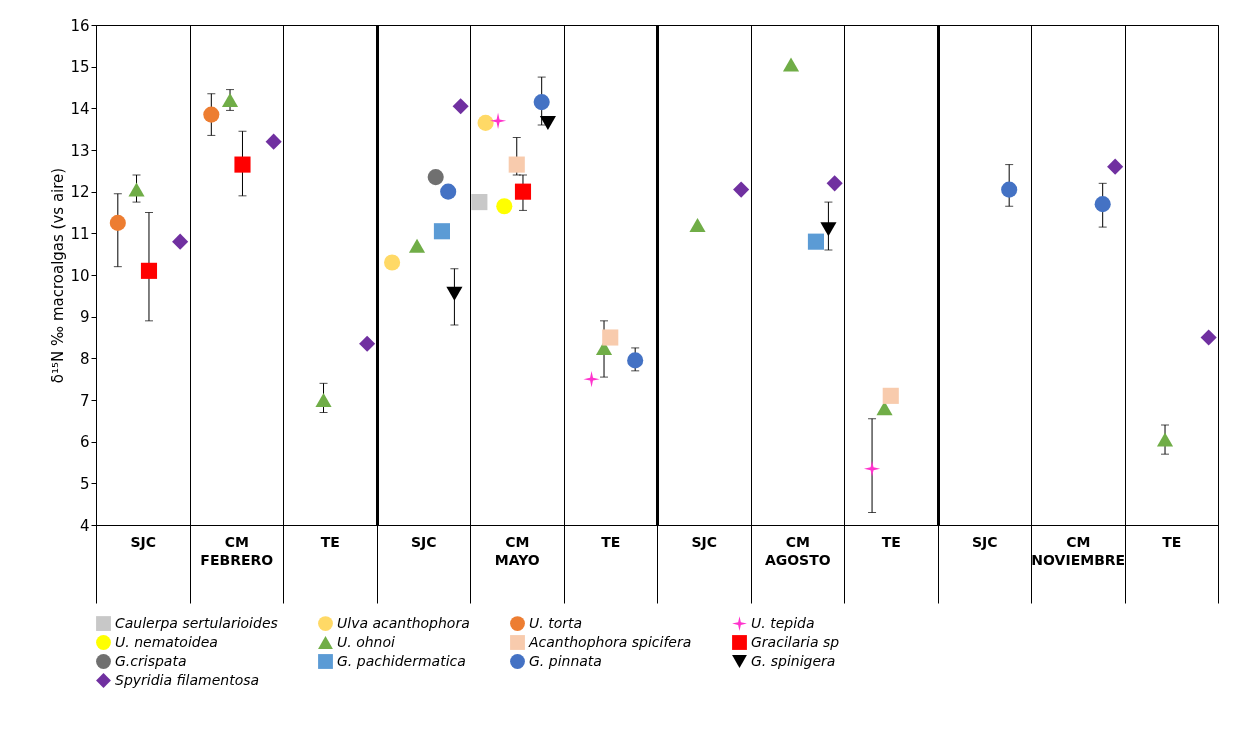  What do you see at coordinates (84, 400) in the screenshot?
I see `y-tick-label: 7` at bounding box center [84, 400].